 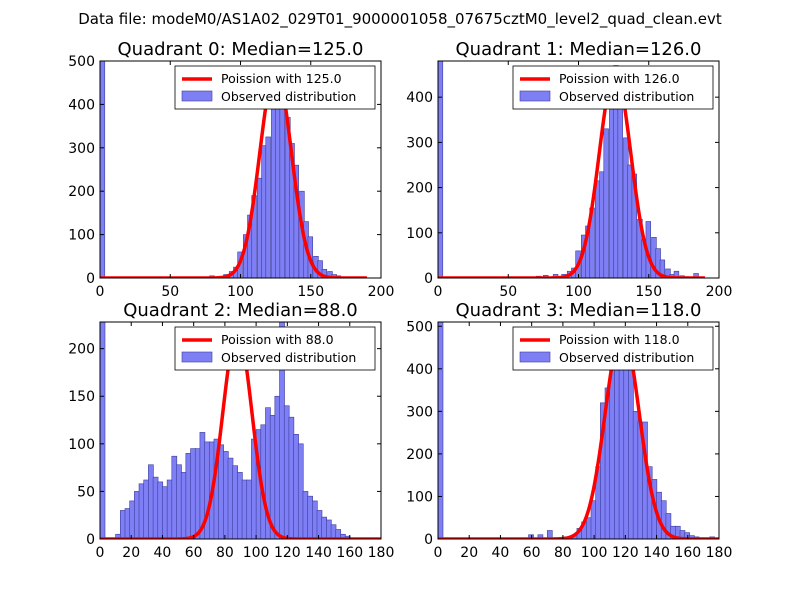 I want to click on subplot-title: Quadrant 3: Median=118.0, so click(x=579, y=310).